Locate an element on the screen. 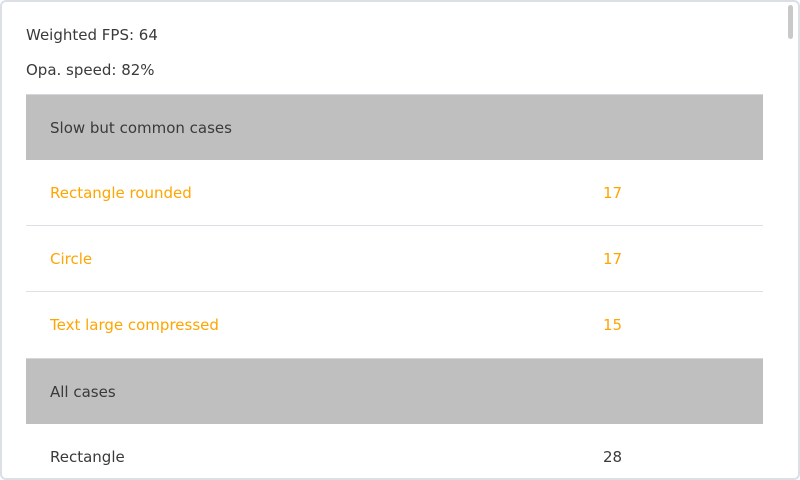  section-title: All cases is located at coordinates (83, 392).